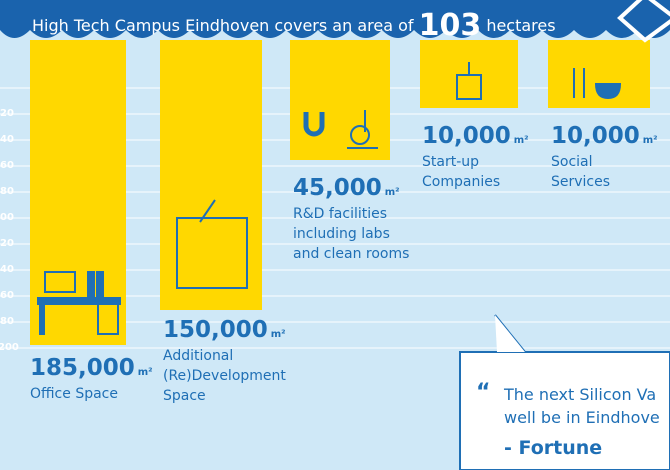 This screenshot has height=470, width=670. Describe the element at coordinates (521, 25) in the screenshot. I see `title-unit: hectares` at that location.